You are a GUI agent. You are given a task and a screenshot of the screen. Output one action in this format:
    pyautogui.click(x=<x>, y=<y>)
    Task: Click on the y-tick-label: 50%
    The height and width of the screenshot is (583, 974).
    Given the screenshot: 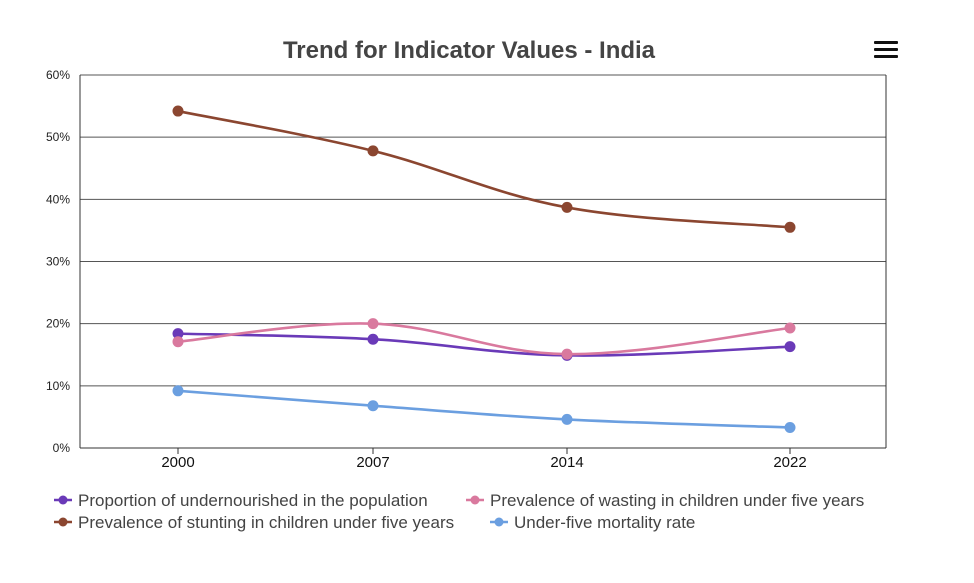 What is the action you would take?
    pyautogui.click(x=58, y=137)
    